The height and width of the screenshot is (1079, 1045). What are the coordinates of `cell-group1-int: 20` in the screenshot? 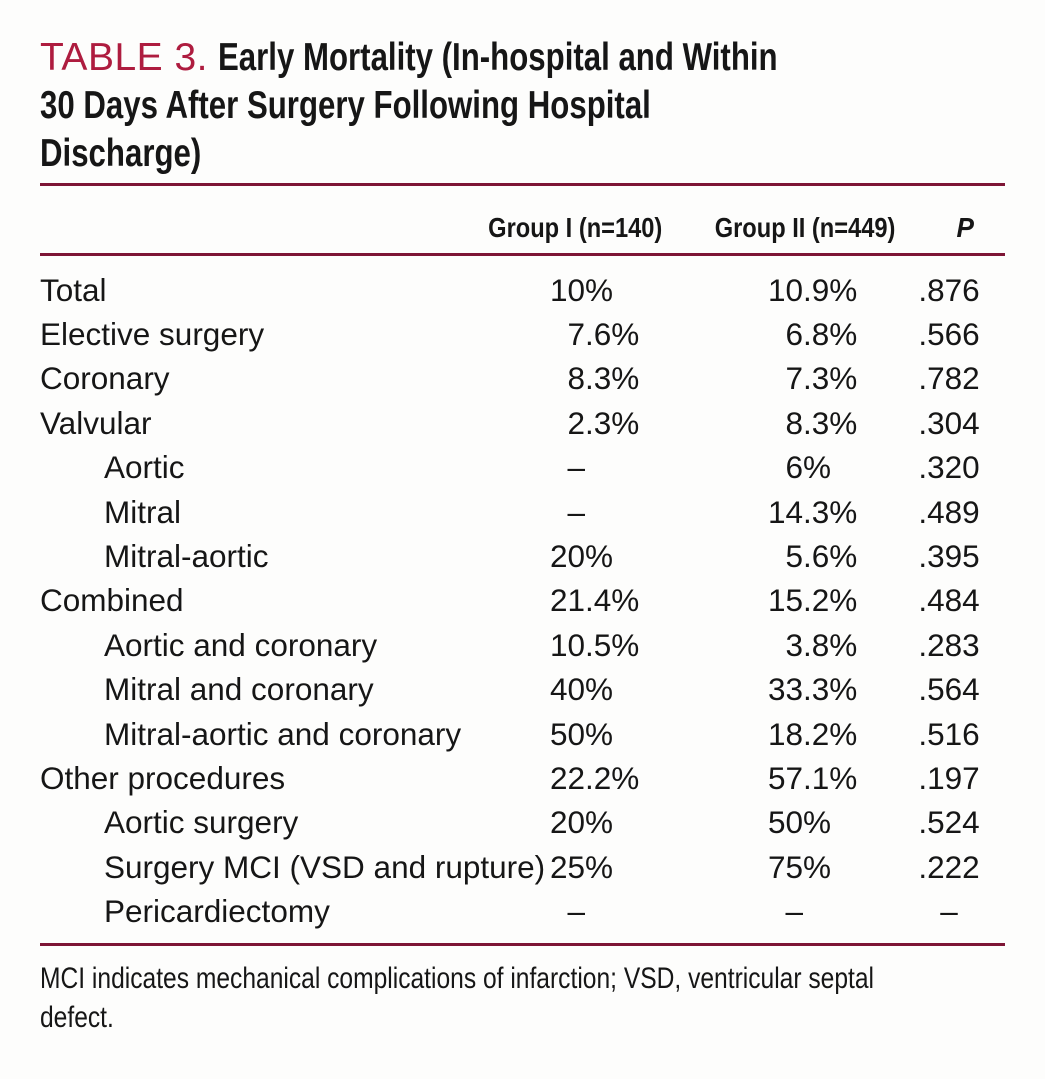 It's located at (567, 556).